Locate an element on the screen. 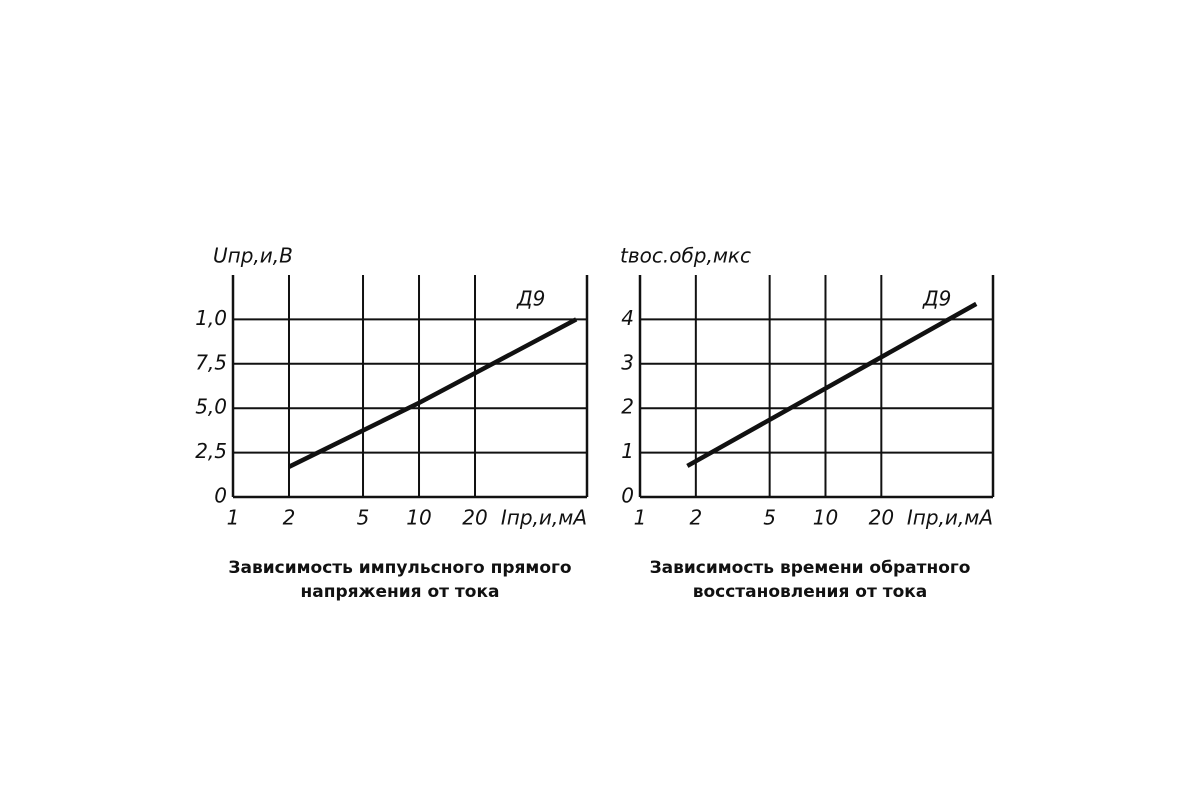 Image resolution: width=1200 pixels, height=800 pixels. y-tick-label: 5,0 is located at coordinates (211, 407).